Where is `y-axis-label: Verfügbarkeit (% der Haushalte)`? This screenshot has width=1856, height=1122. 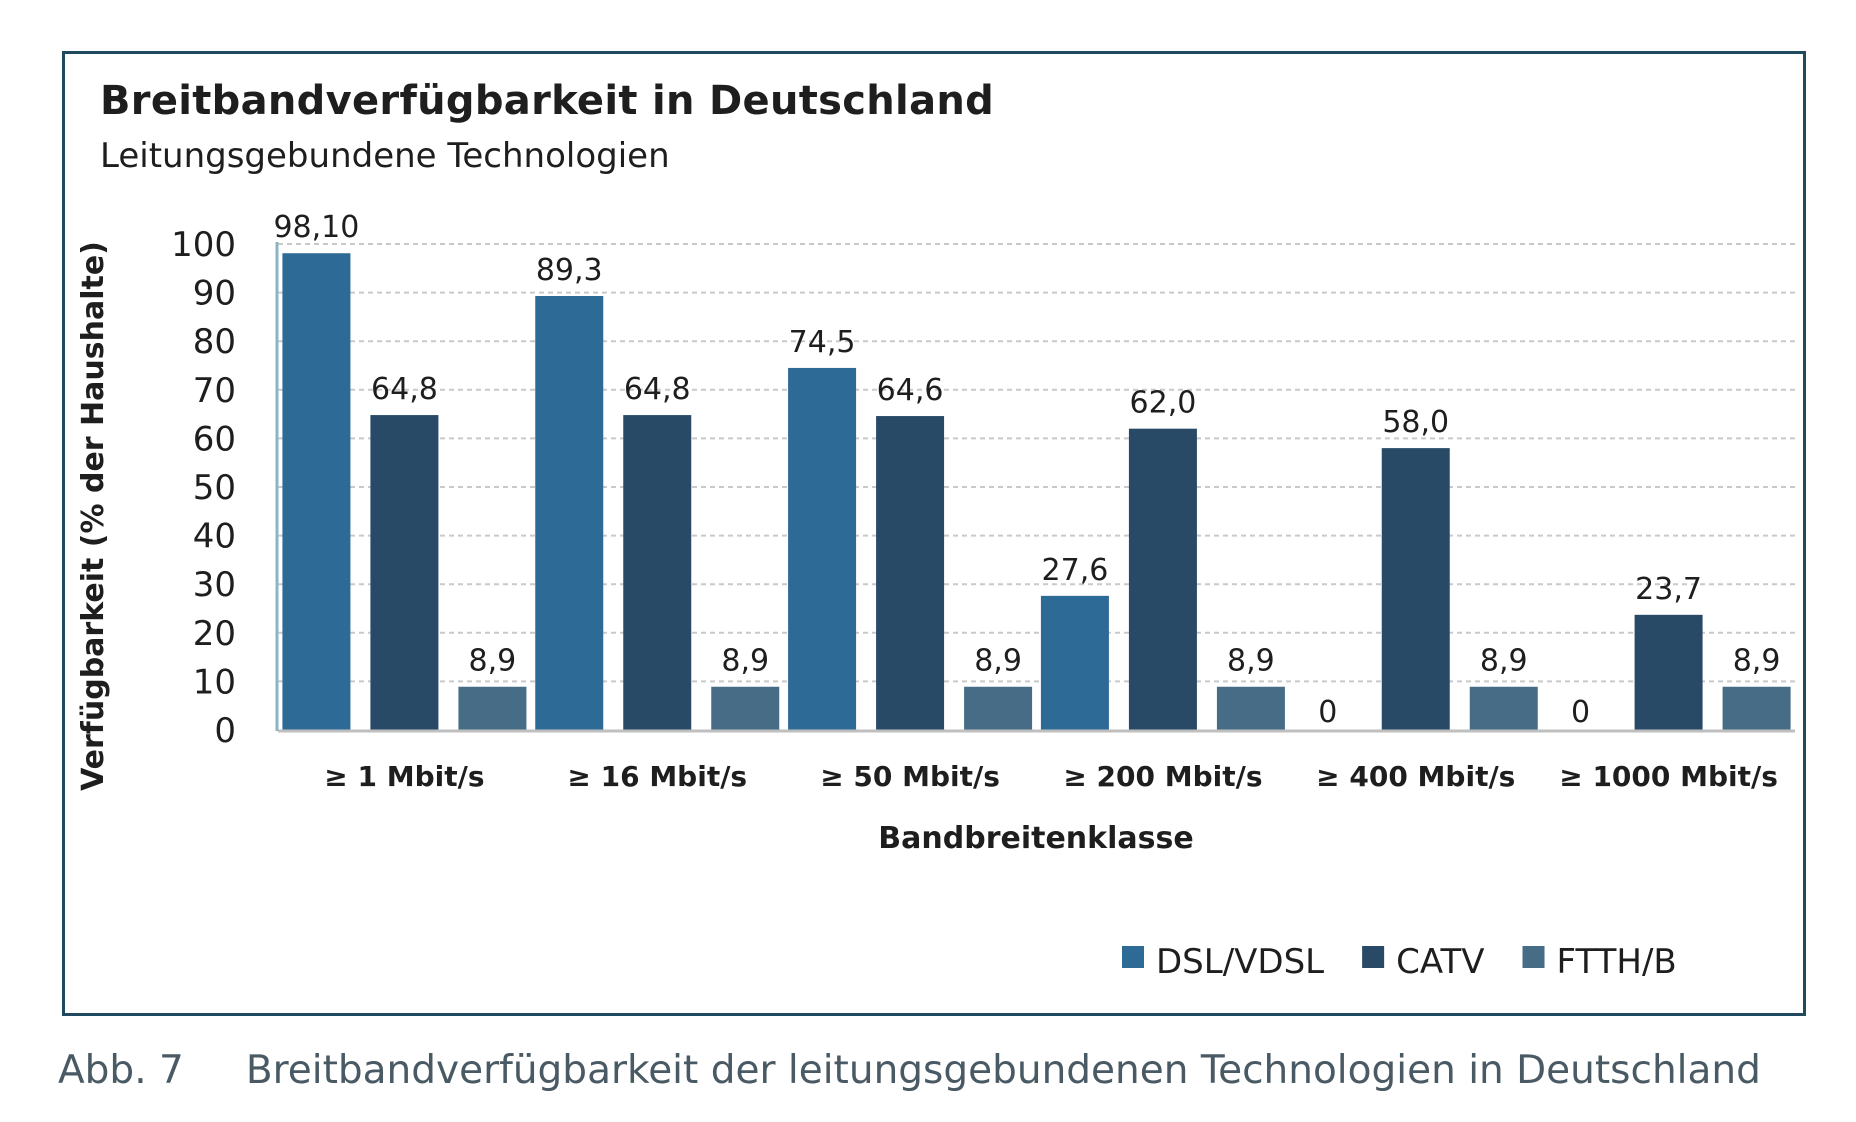 y-axis-label: Verfügbarkeit (% der Haushalte) is located at coordinates (93, 516).